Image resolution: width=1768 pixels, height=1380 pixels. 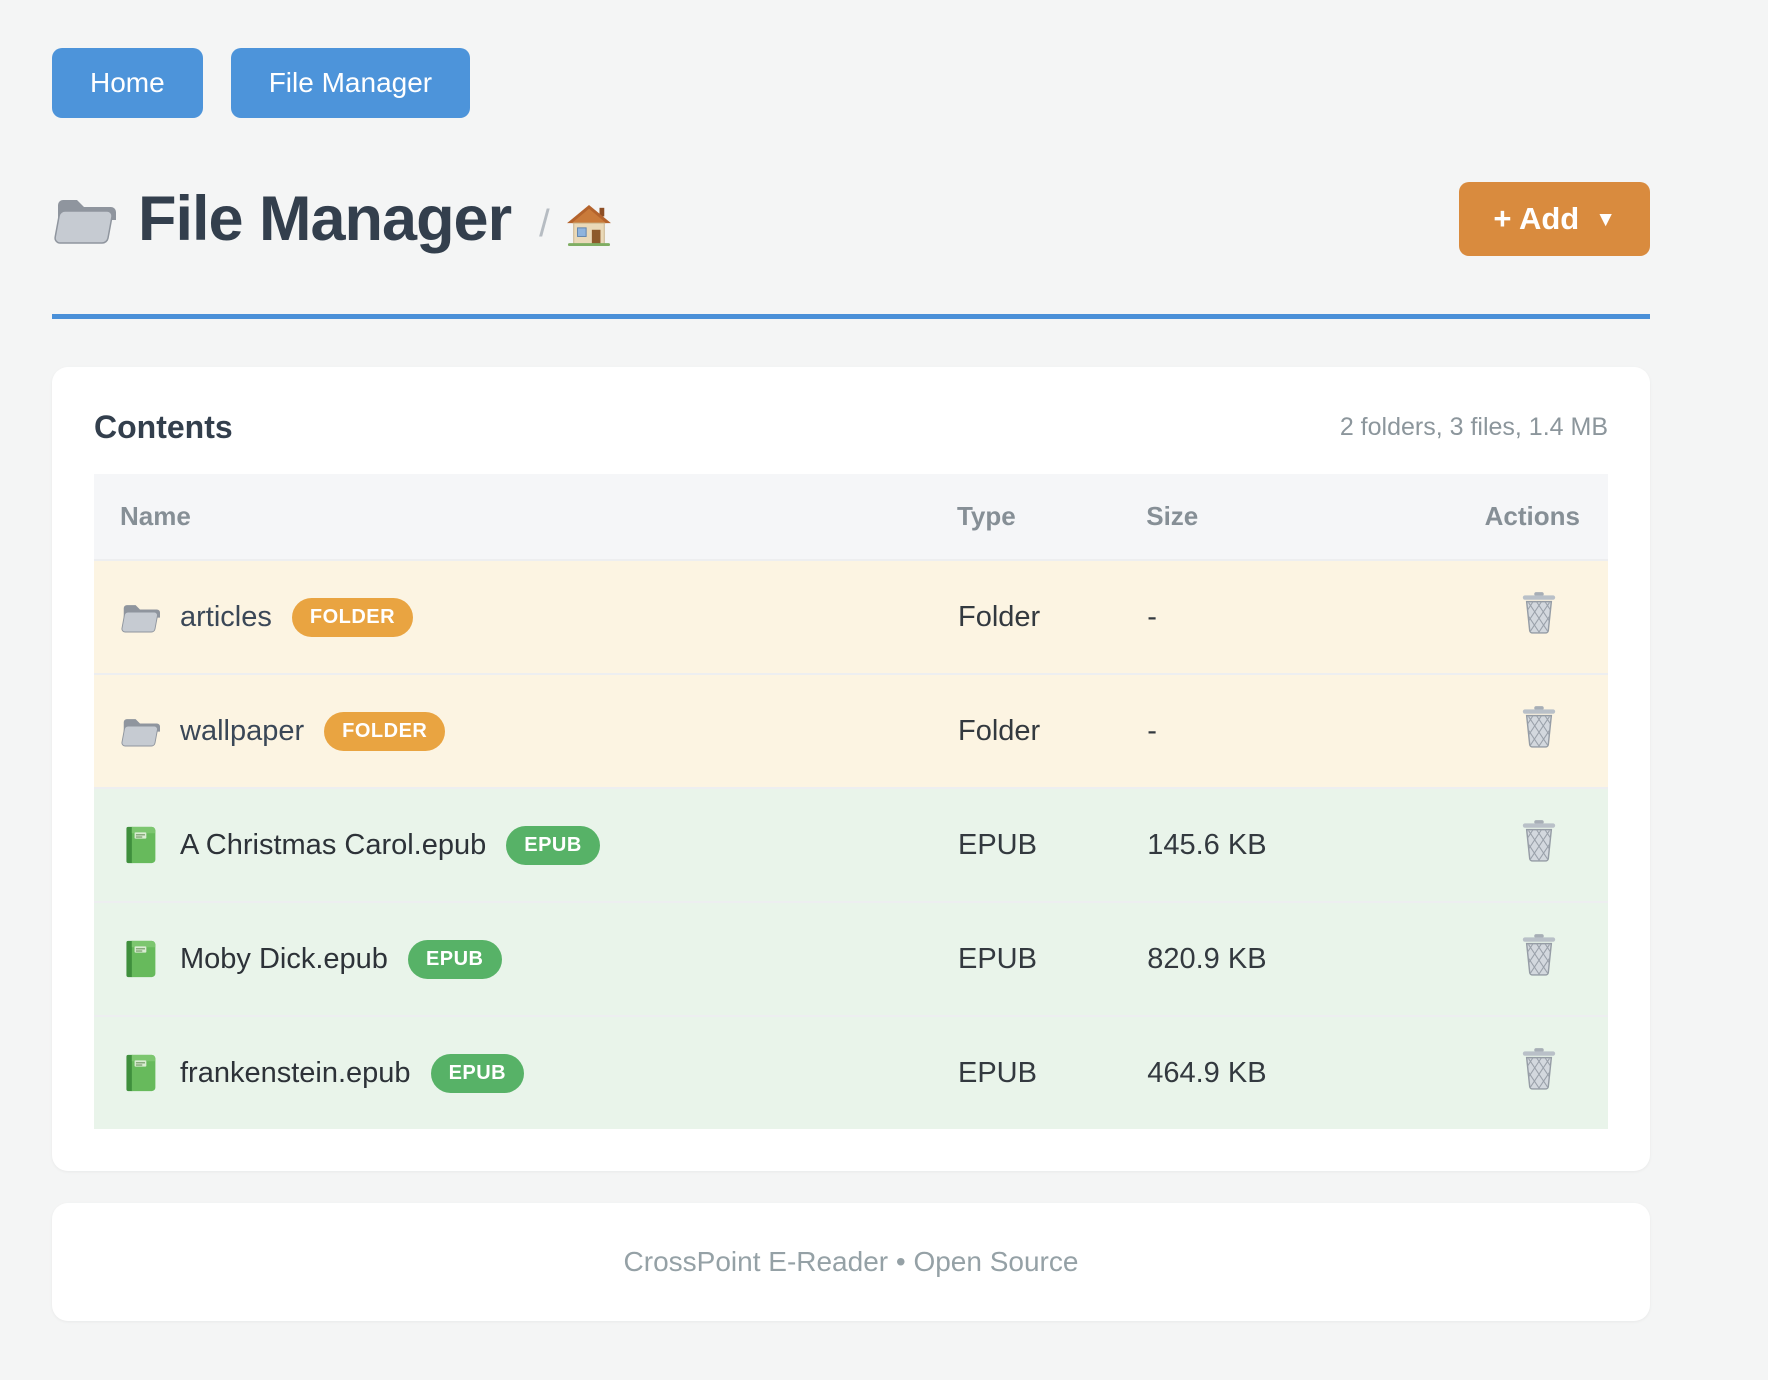 What do you see at coordinates (333, 844) in the screenshot?
I see `entry-name: A Christmas Carol.epub` at bounding box center [333, 844].